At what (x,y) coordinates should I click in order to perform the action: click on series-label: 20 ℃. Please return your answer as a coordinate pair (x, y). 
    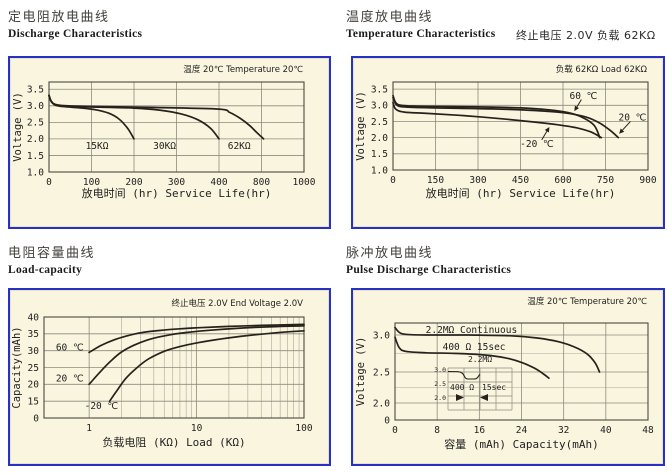
    Looking at the image, I should click on (633, 118).